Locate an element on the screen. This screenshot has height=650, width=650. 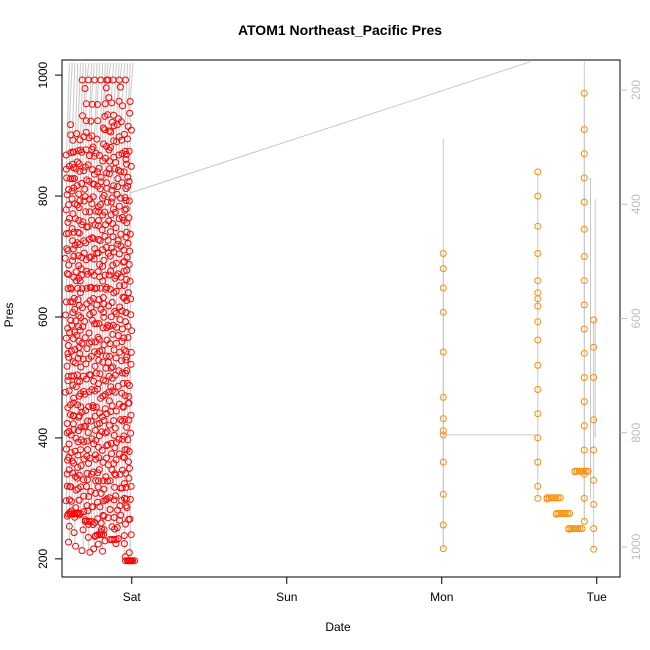
x-axis-label: Date is located at coordinates (338, 627).